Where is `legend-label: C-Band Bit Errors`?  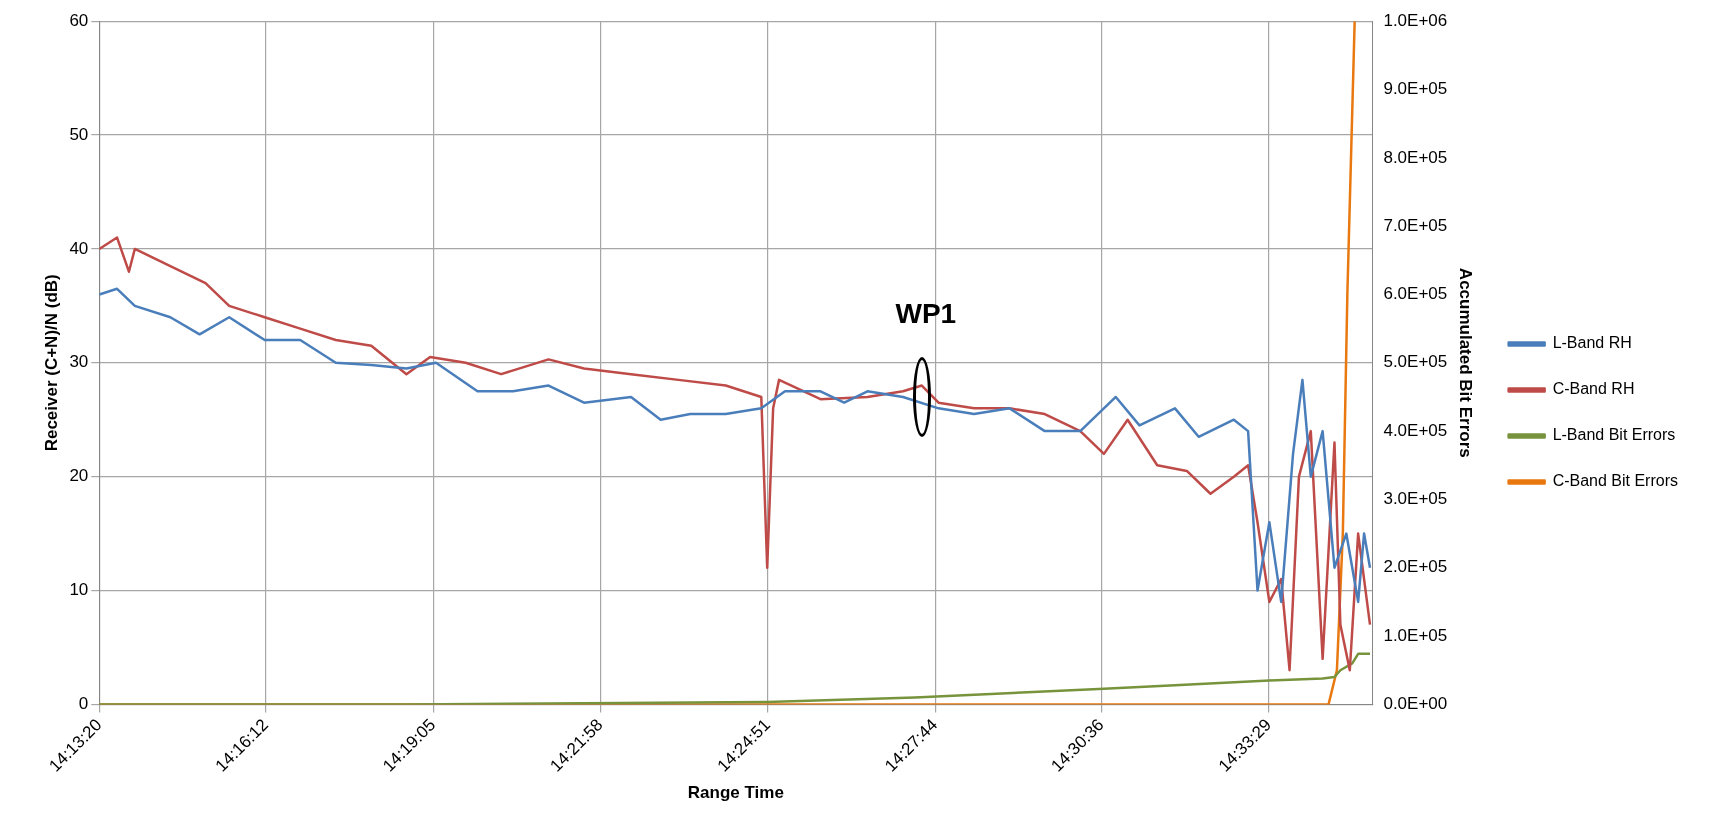 legend-label: C-Band Bit Errors is located at coordinates (1615, 481).